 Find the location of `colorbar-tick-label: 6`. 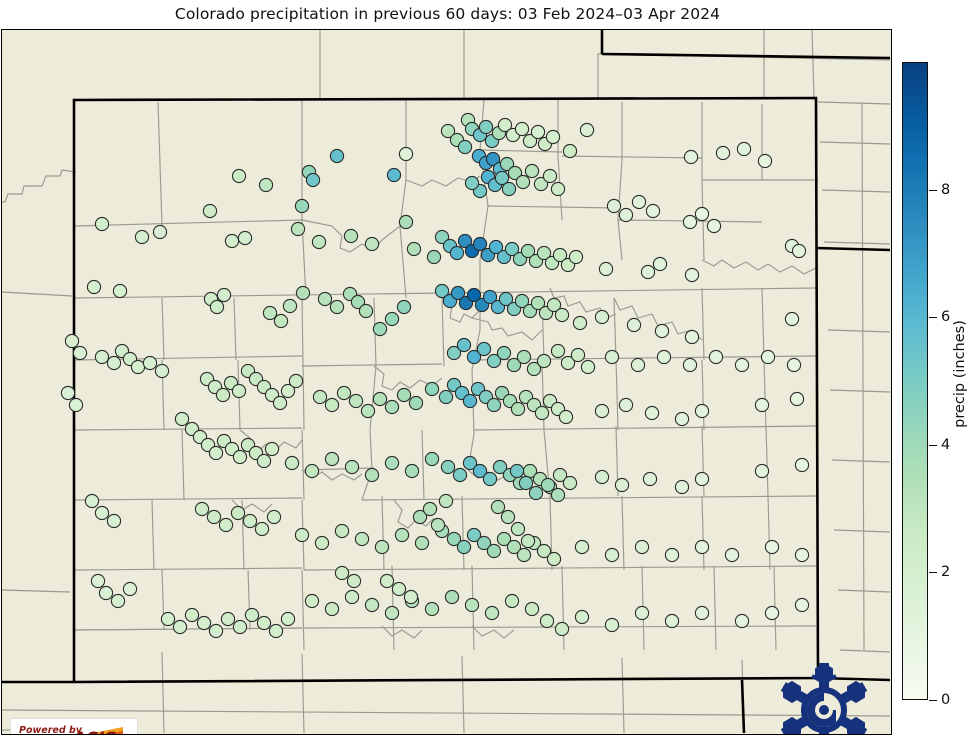

colorbar-tick-label: 6 is located at coordinates (946, 317).